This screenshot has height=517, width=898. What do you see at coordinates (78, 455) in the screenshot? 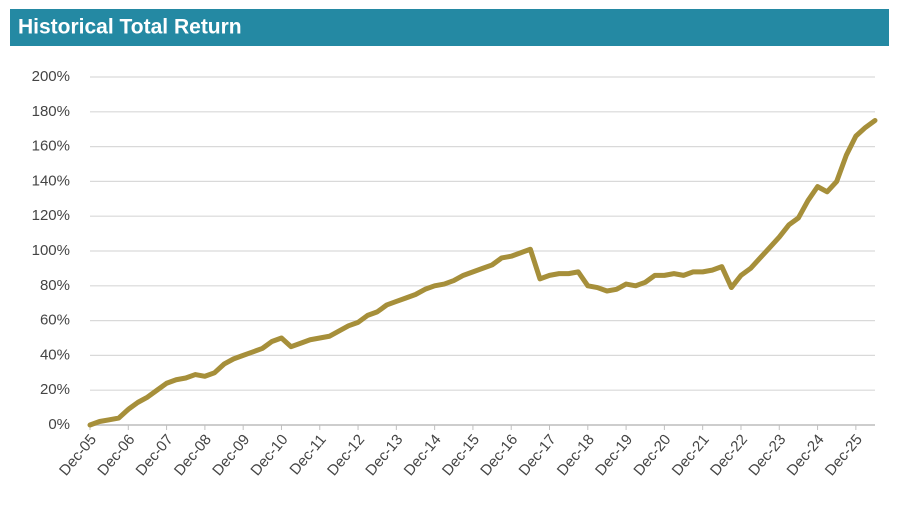
I see `x-tick-label: Dec-05` at bounding box center [78, 455].